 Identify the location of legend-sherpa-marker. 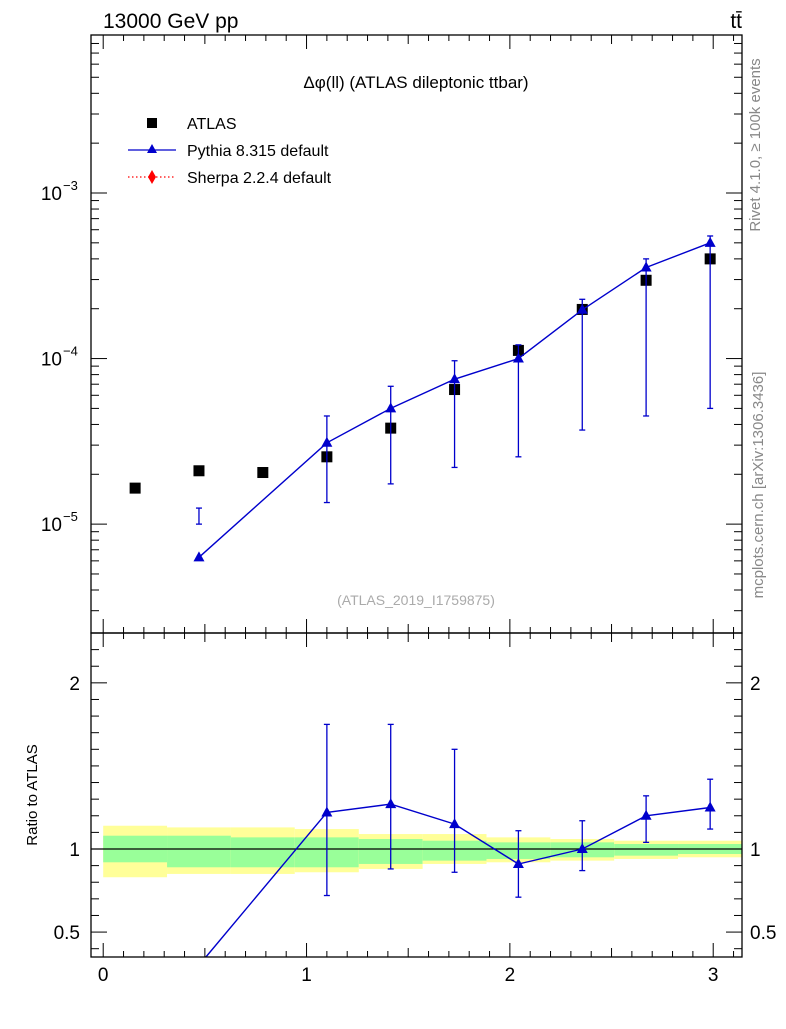
(152, 177).